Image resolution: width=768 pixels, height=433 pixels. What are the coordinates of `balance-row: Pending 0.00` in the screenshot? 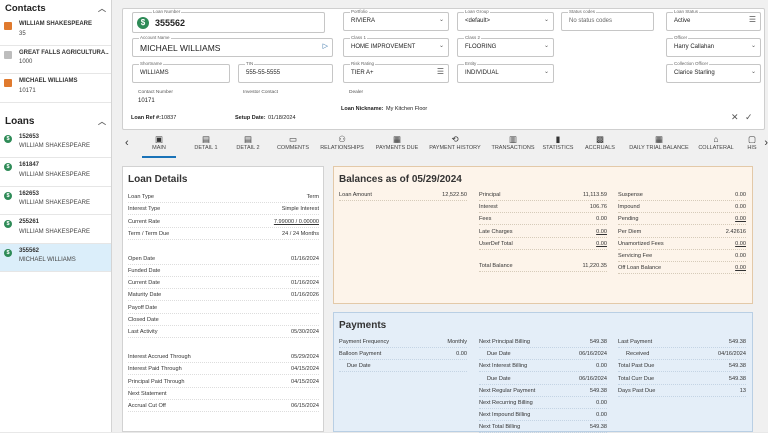 It's located at (682, 219).